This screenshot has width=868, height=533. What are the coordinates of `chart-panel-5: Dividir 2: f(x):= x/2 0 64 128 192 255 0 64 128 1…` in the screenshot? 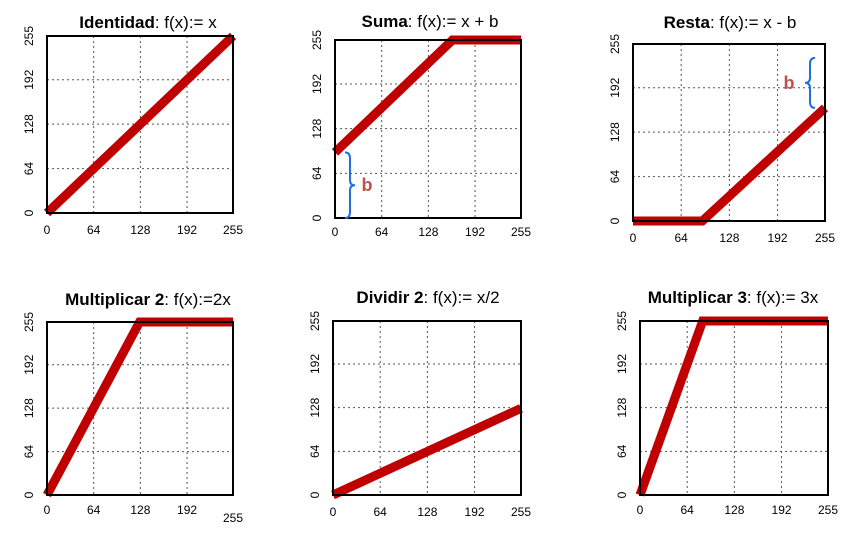 It's located at (419, 403).